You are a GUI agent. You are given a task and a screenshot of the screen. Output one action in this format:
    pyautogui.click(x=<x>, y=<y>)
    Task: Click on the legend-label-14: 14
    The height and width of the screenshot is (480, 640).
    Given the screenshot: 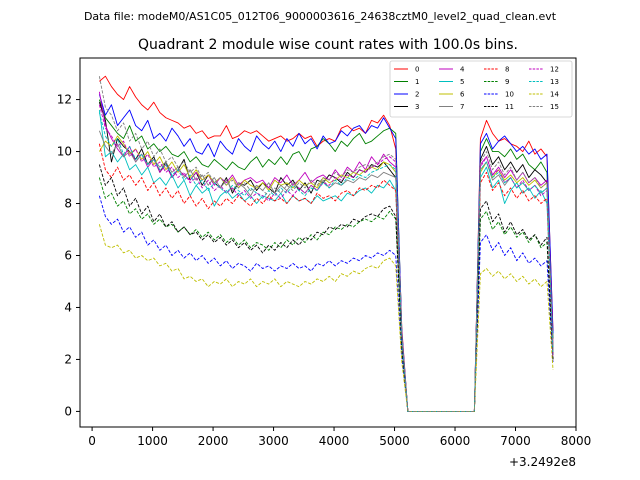 What is the action you would take?
    pyautogui.click(x=554, y=95)
    